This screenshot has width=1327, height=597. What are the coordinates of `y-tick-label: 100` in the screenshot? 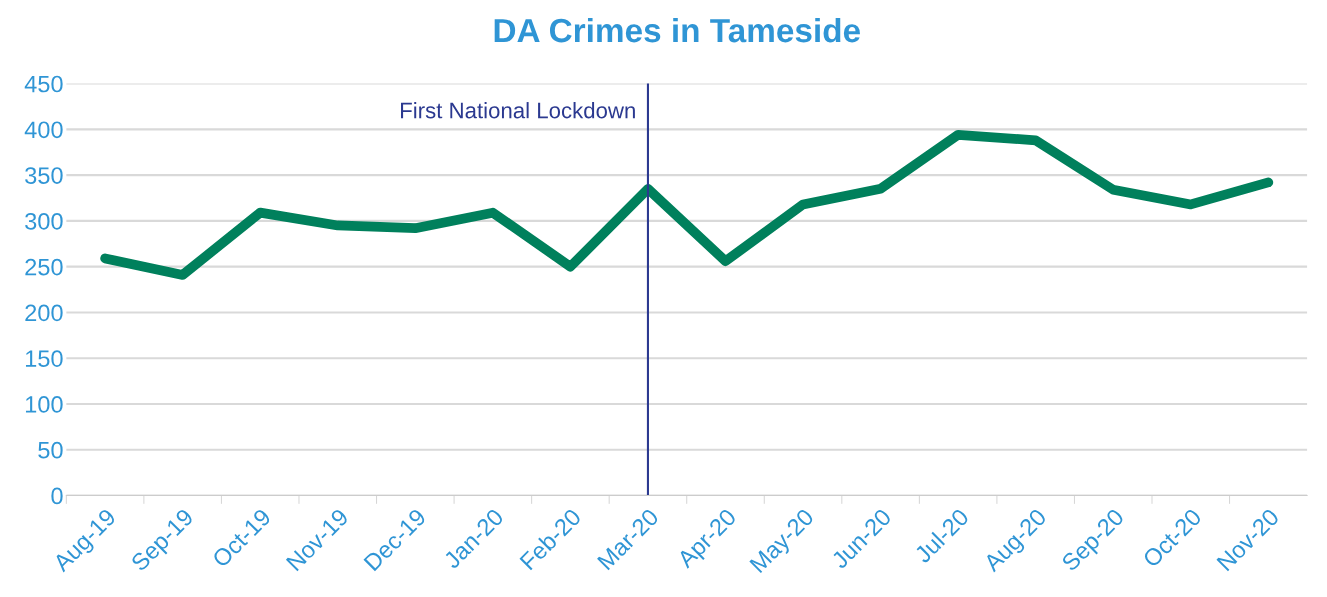 It's located at (44, 404).